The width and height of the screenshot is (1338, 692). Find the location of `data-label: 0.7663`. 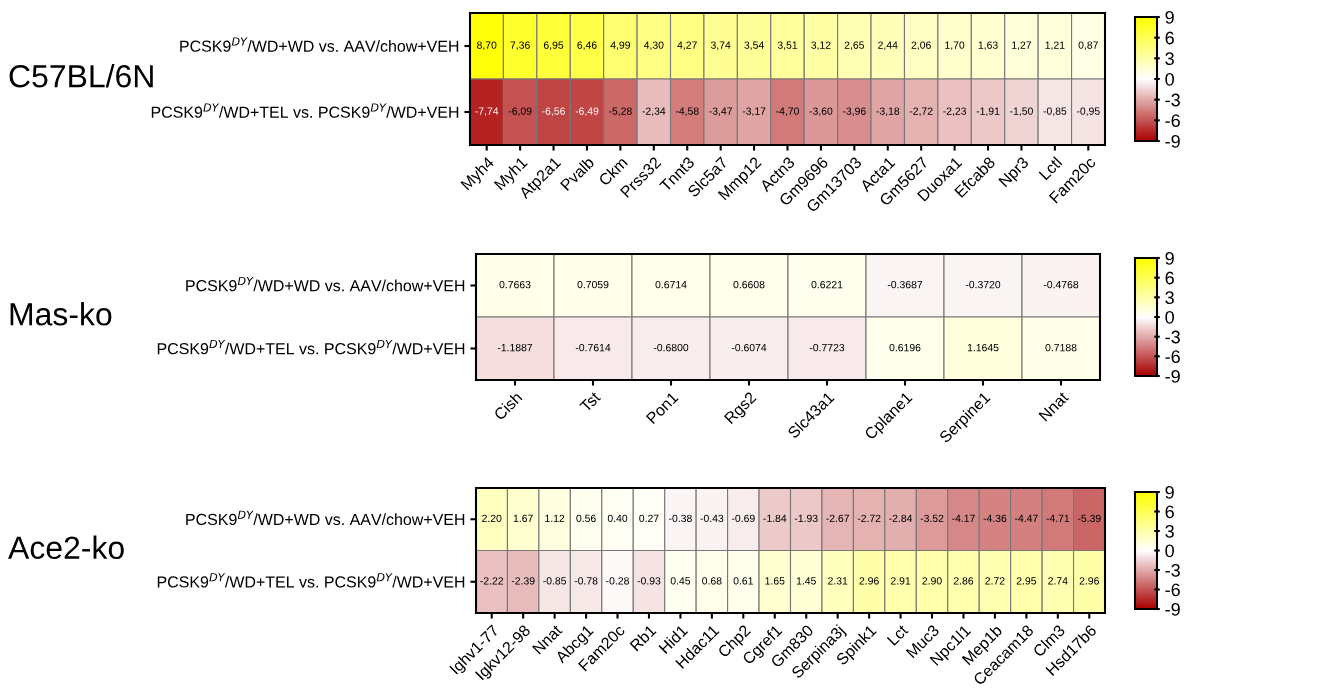

data-label: 0.7663 is located at coordinates (515, 284).